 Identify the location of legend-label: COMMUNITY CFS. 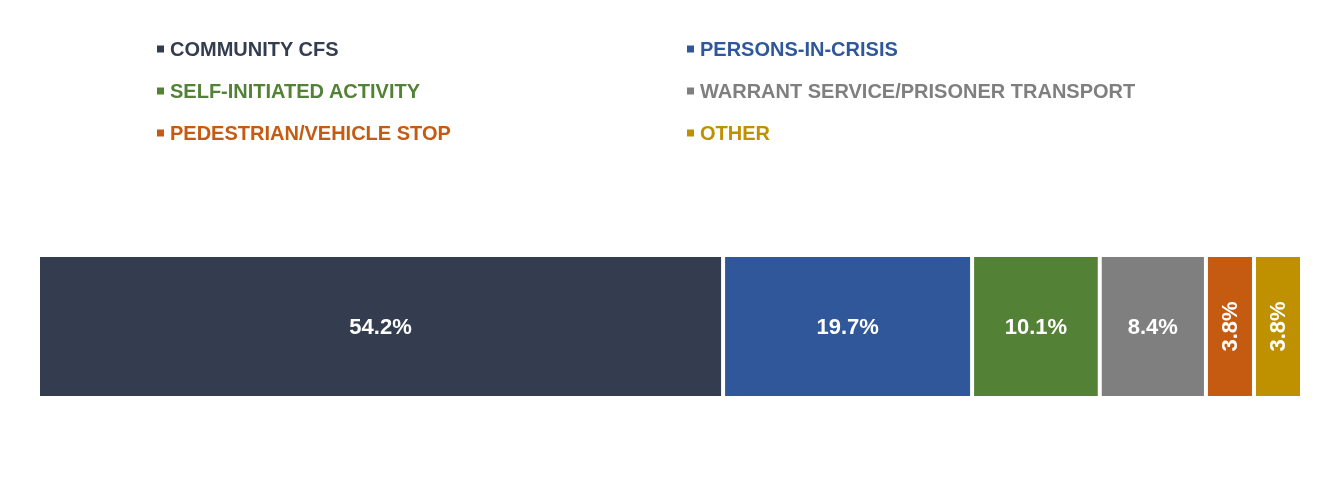
(254, 49).